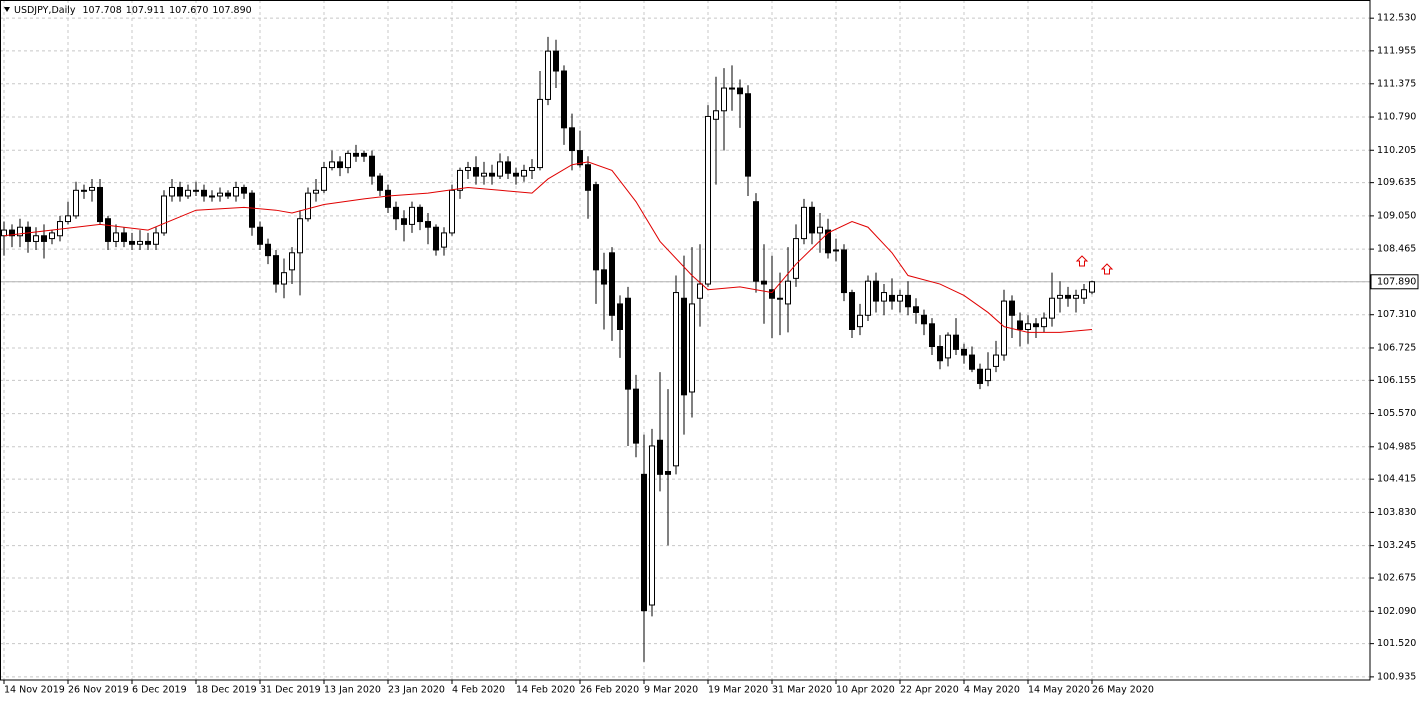  What do you see at coordinates (45, 10) in the screenshot?
I see `symbol: USDJPY,Daily` at bounding box center [45, 10].